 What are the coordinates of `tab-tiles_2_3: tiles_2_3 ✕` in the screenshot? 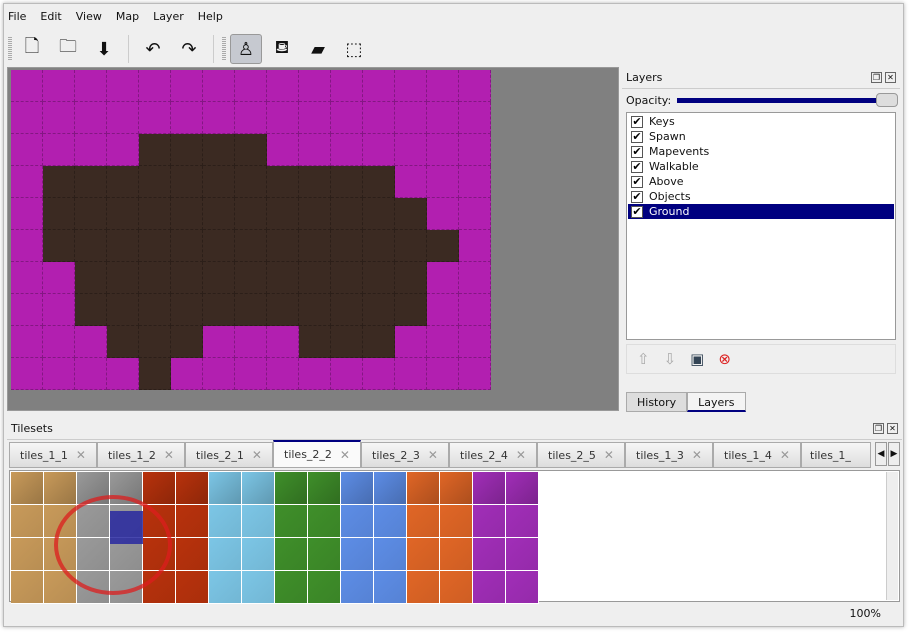 It's located at (405, 455).